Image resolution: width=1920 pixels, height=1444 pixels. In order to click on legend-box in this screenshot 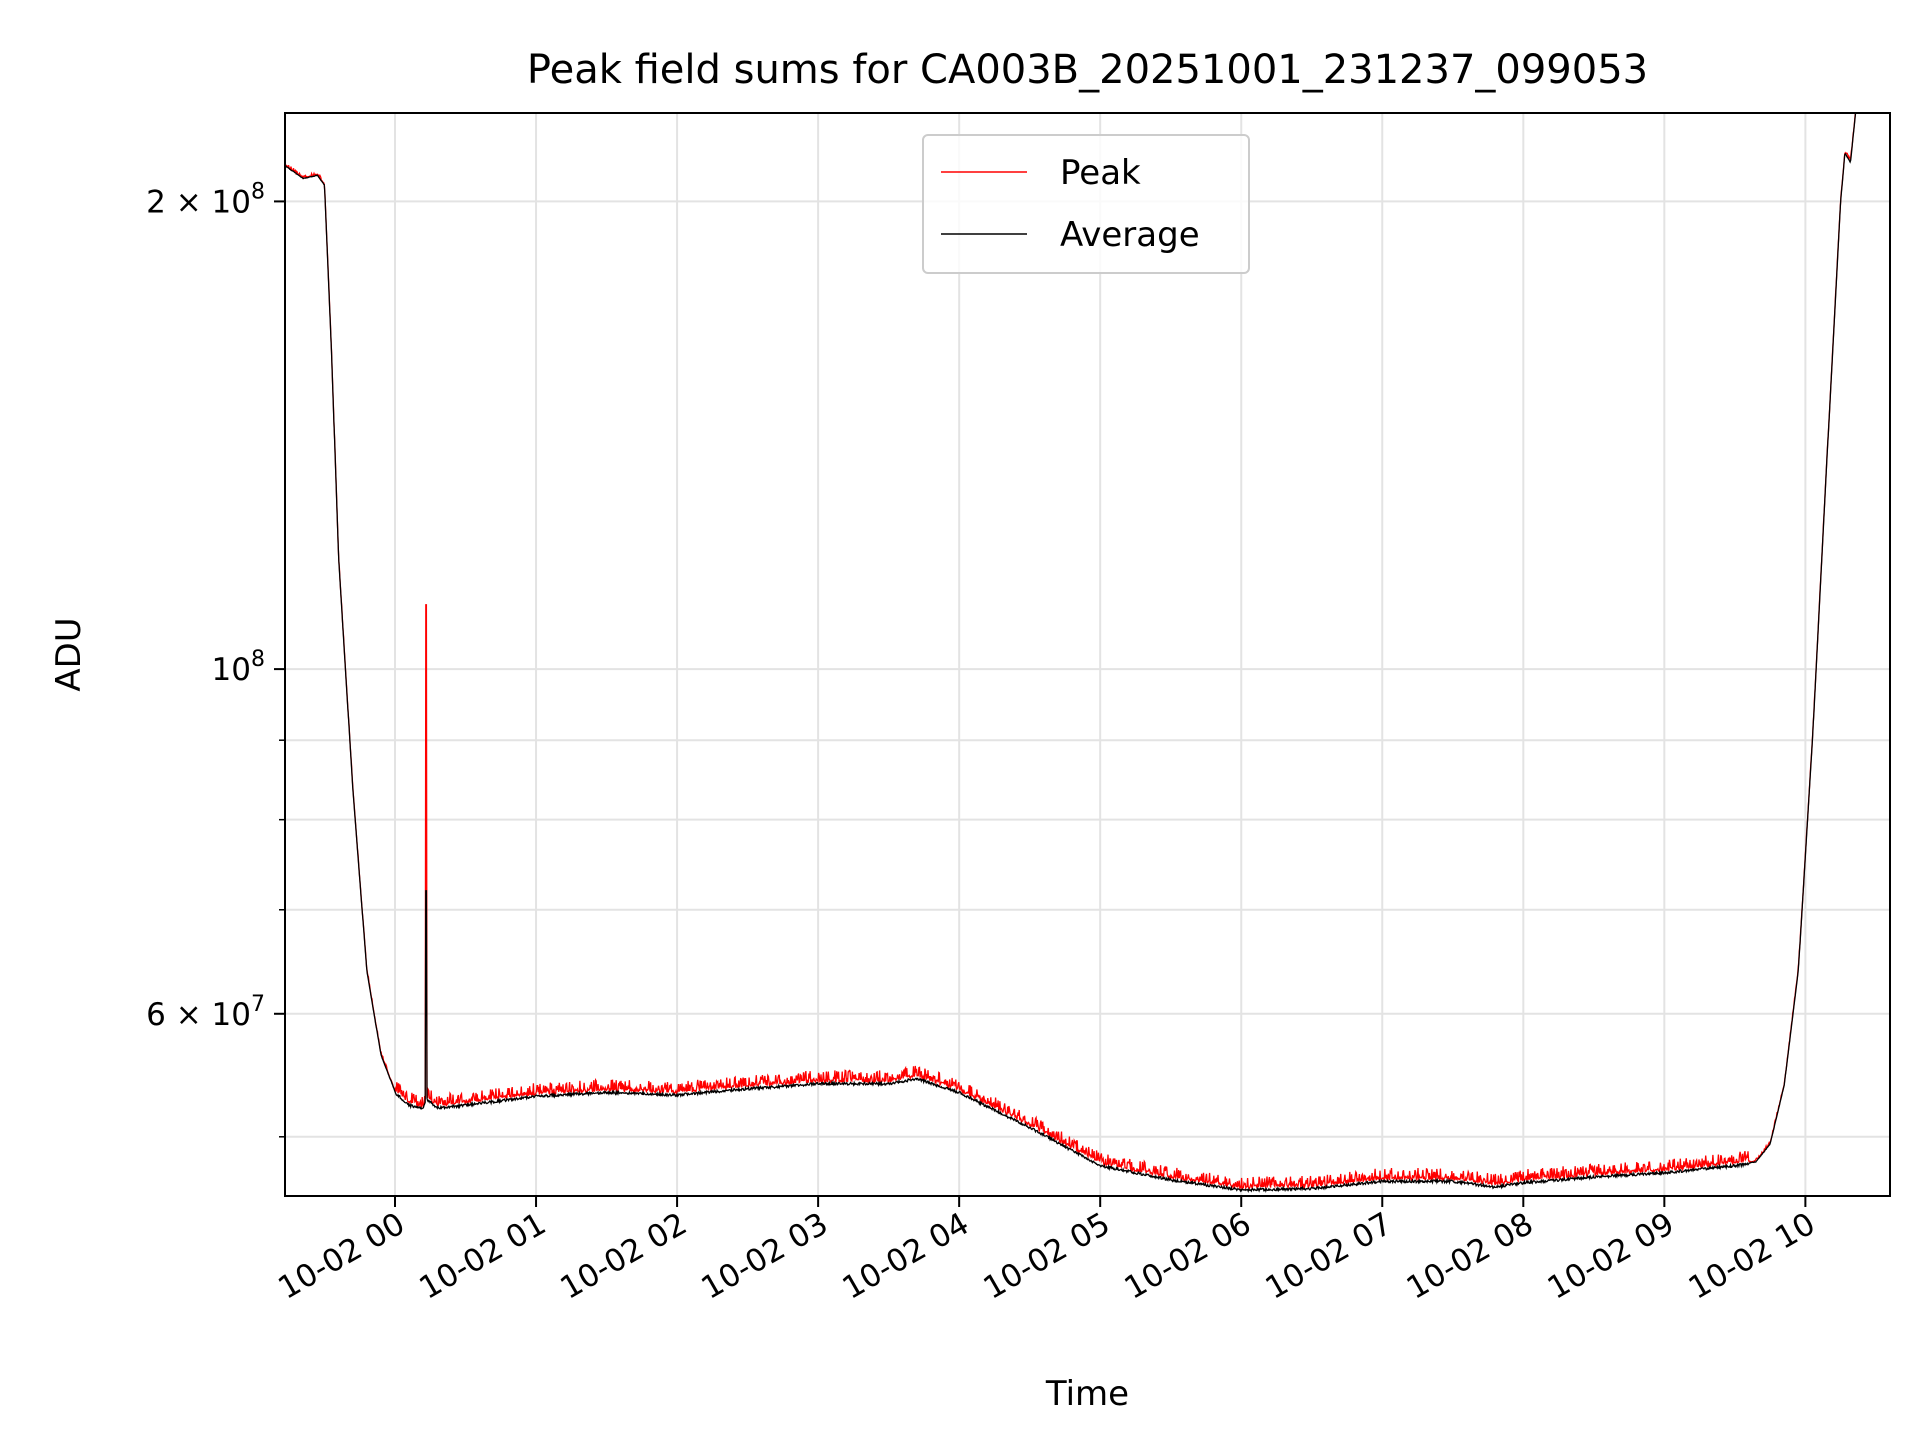, I will do `click(1086, 204)`.